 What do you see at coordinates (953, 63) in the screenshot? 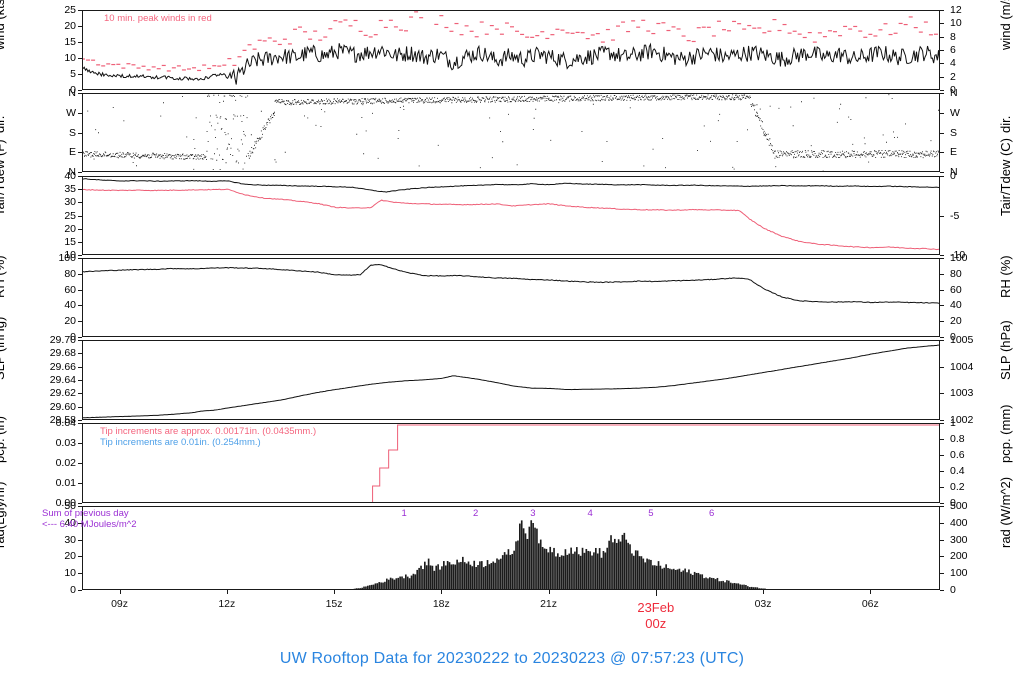
I see `ytick-right-wind-4: 4` at bounding box center [953, 63].